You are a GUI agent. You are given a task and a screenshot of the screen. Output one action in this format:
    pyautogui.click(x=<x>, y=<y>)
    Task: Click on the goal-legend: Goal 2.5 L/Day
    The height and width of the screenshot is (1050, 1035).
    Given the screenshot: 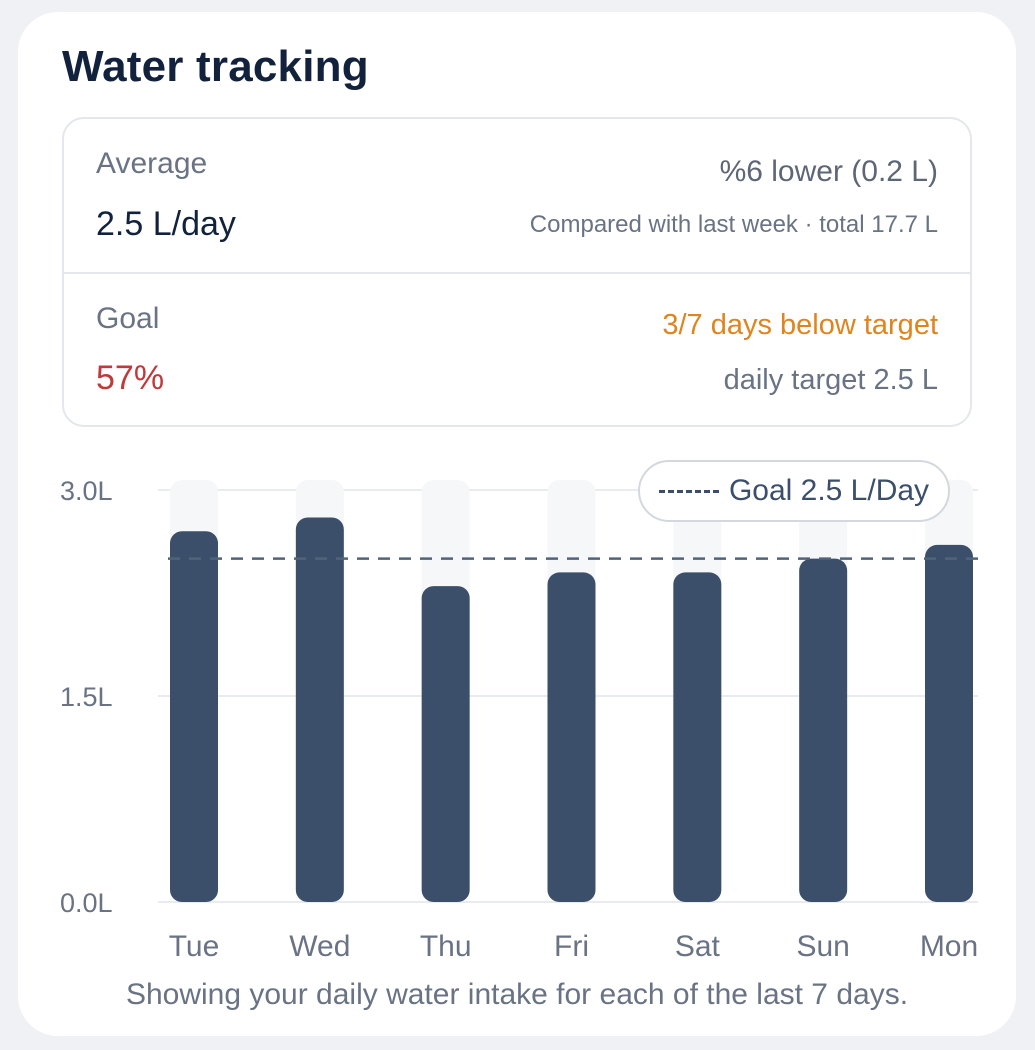 What is the action you would take?
    pyautogui.click(x=794, y=491)
    